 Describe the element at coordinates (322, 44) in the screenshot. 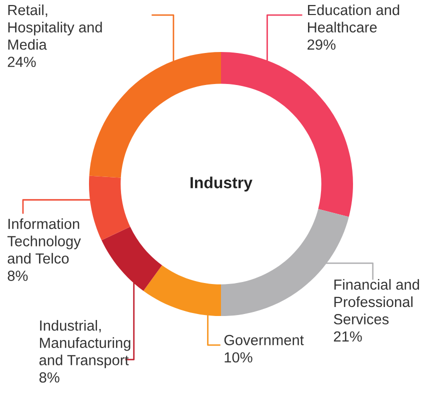

I see `data-label: 29%` at that location.